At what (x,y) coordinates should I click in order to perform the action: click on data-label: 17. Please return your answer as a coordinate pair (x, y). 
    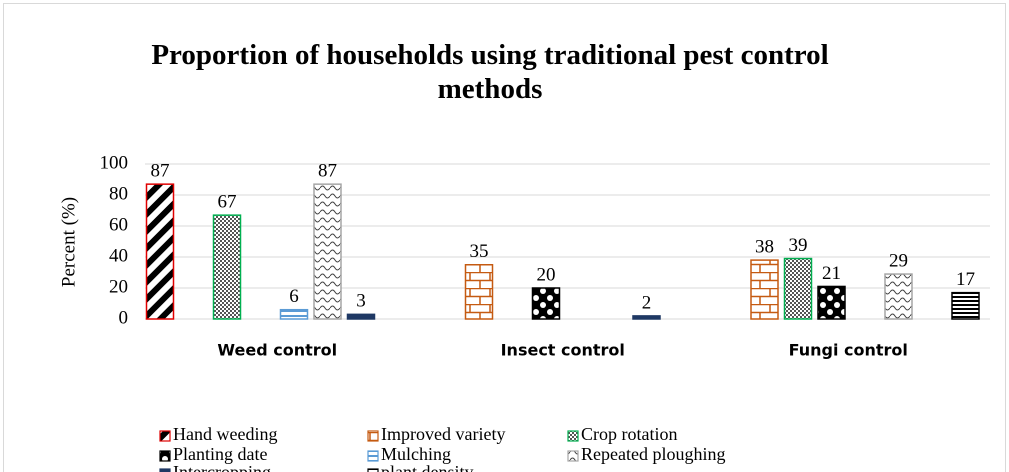
    Looking at the image, I should click on (965, 279).